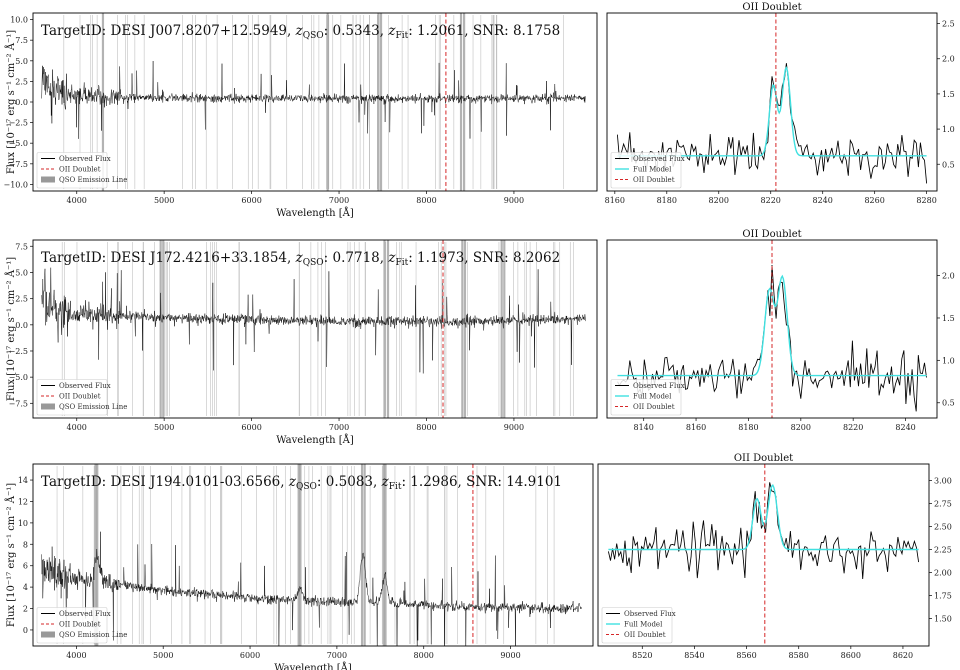 The image size is (960, 670). Describe the element at coordinates (771, 200) in the screenshot. I see `x-tick-label: 8220` at that location.